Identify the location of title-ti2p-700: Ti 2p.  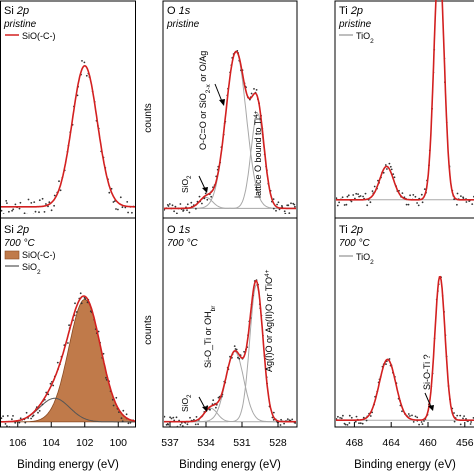
(351, 230).